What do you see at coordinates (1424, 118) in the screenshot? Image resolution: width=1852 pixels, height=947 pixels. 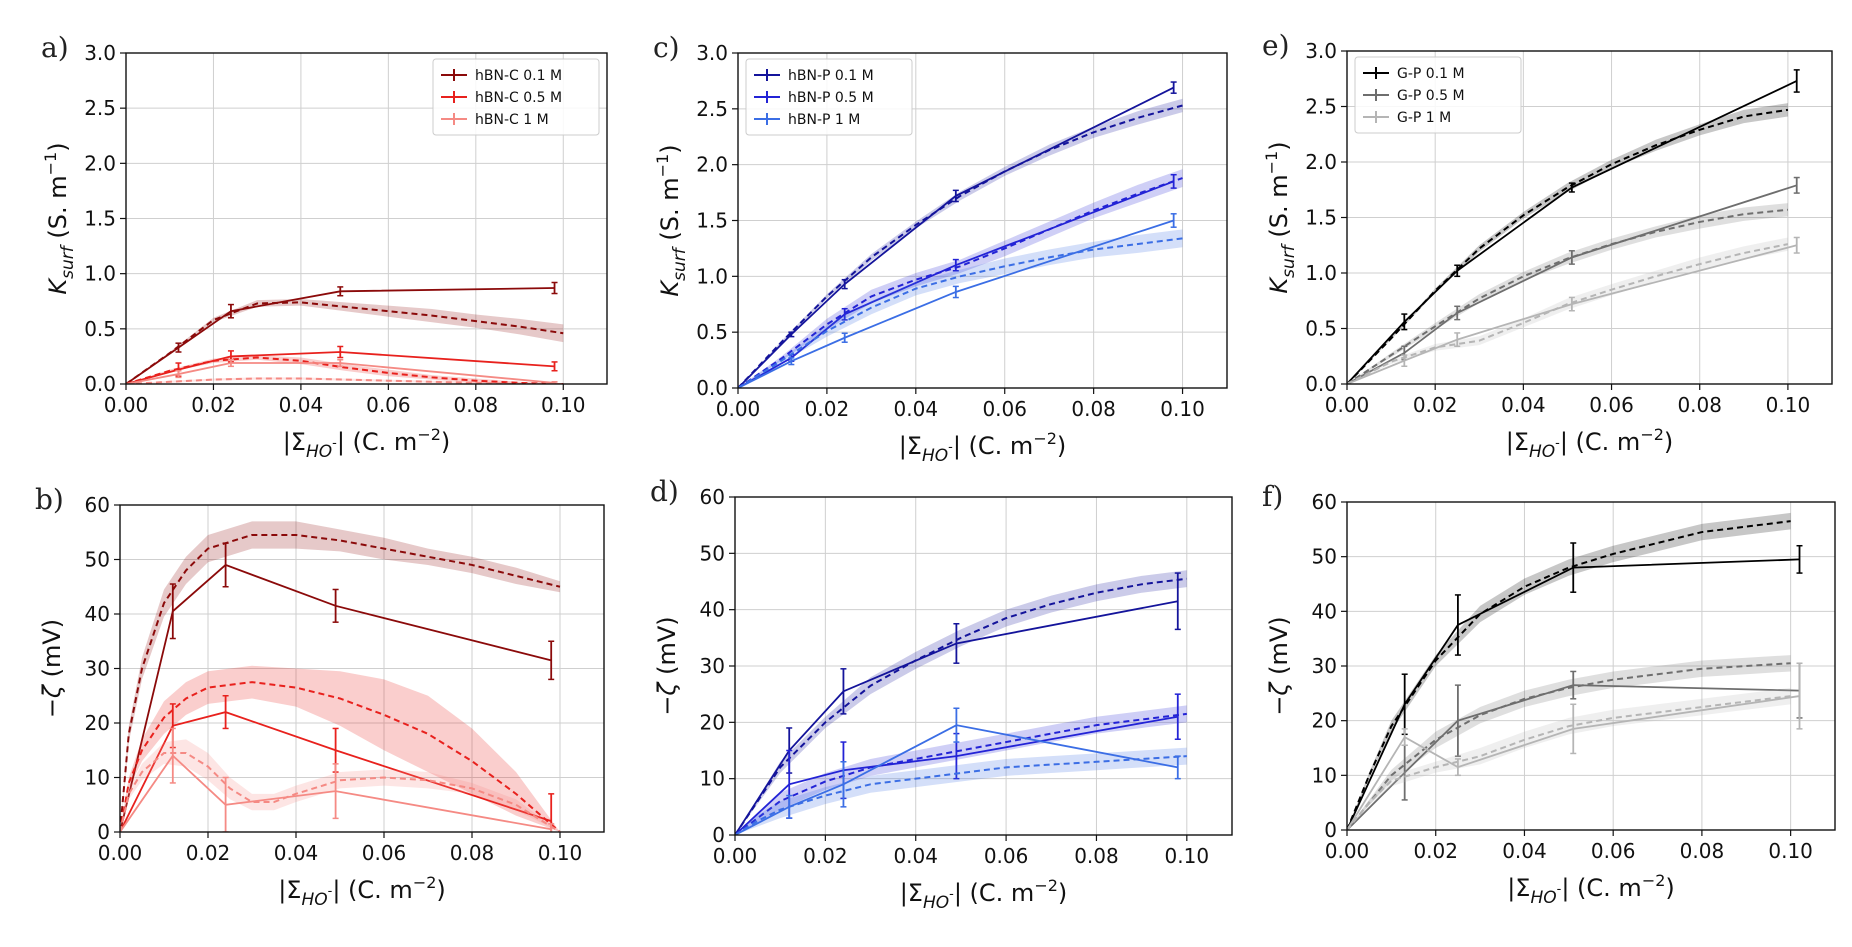 I see `legend-label: G-P 1 M` at bounding box center [1424, 118].